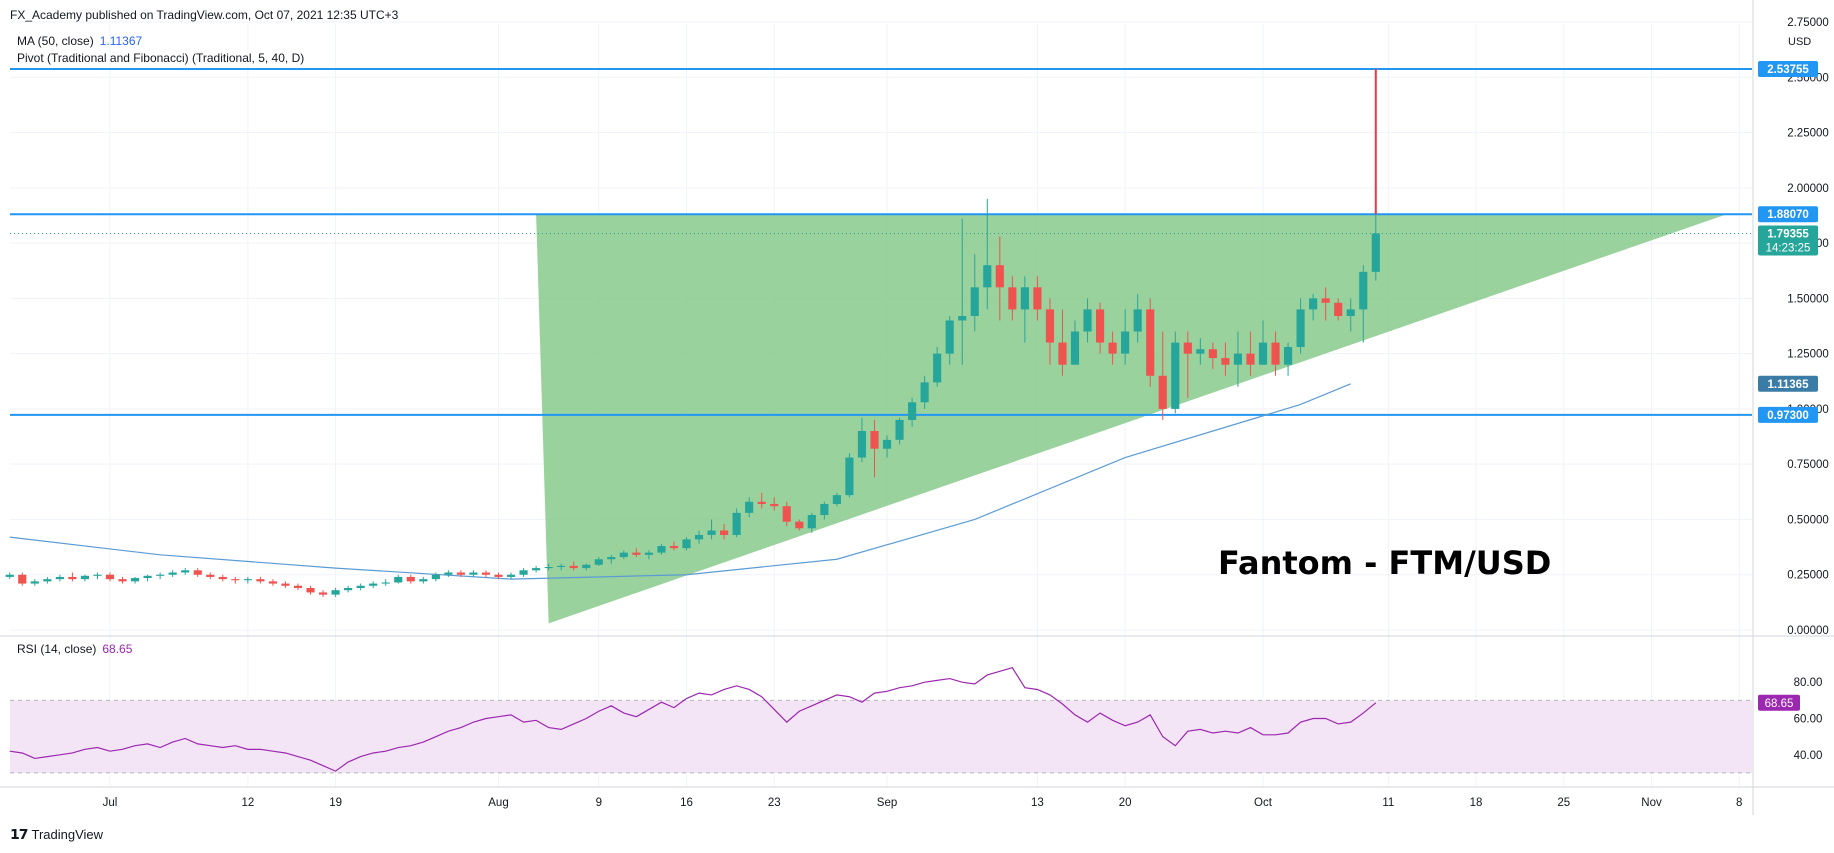  Describe the element at coordinates (1808, 683) in the screenshot. I see `rsi-tick-label: 80.00` at that location.